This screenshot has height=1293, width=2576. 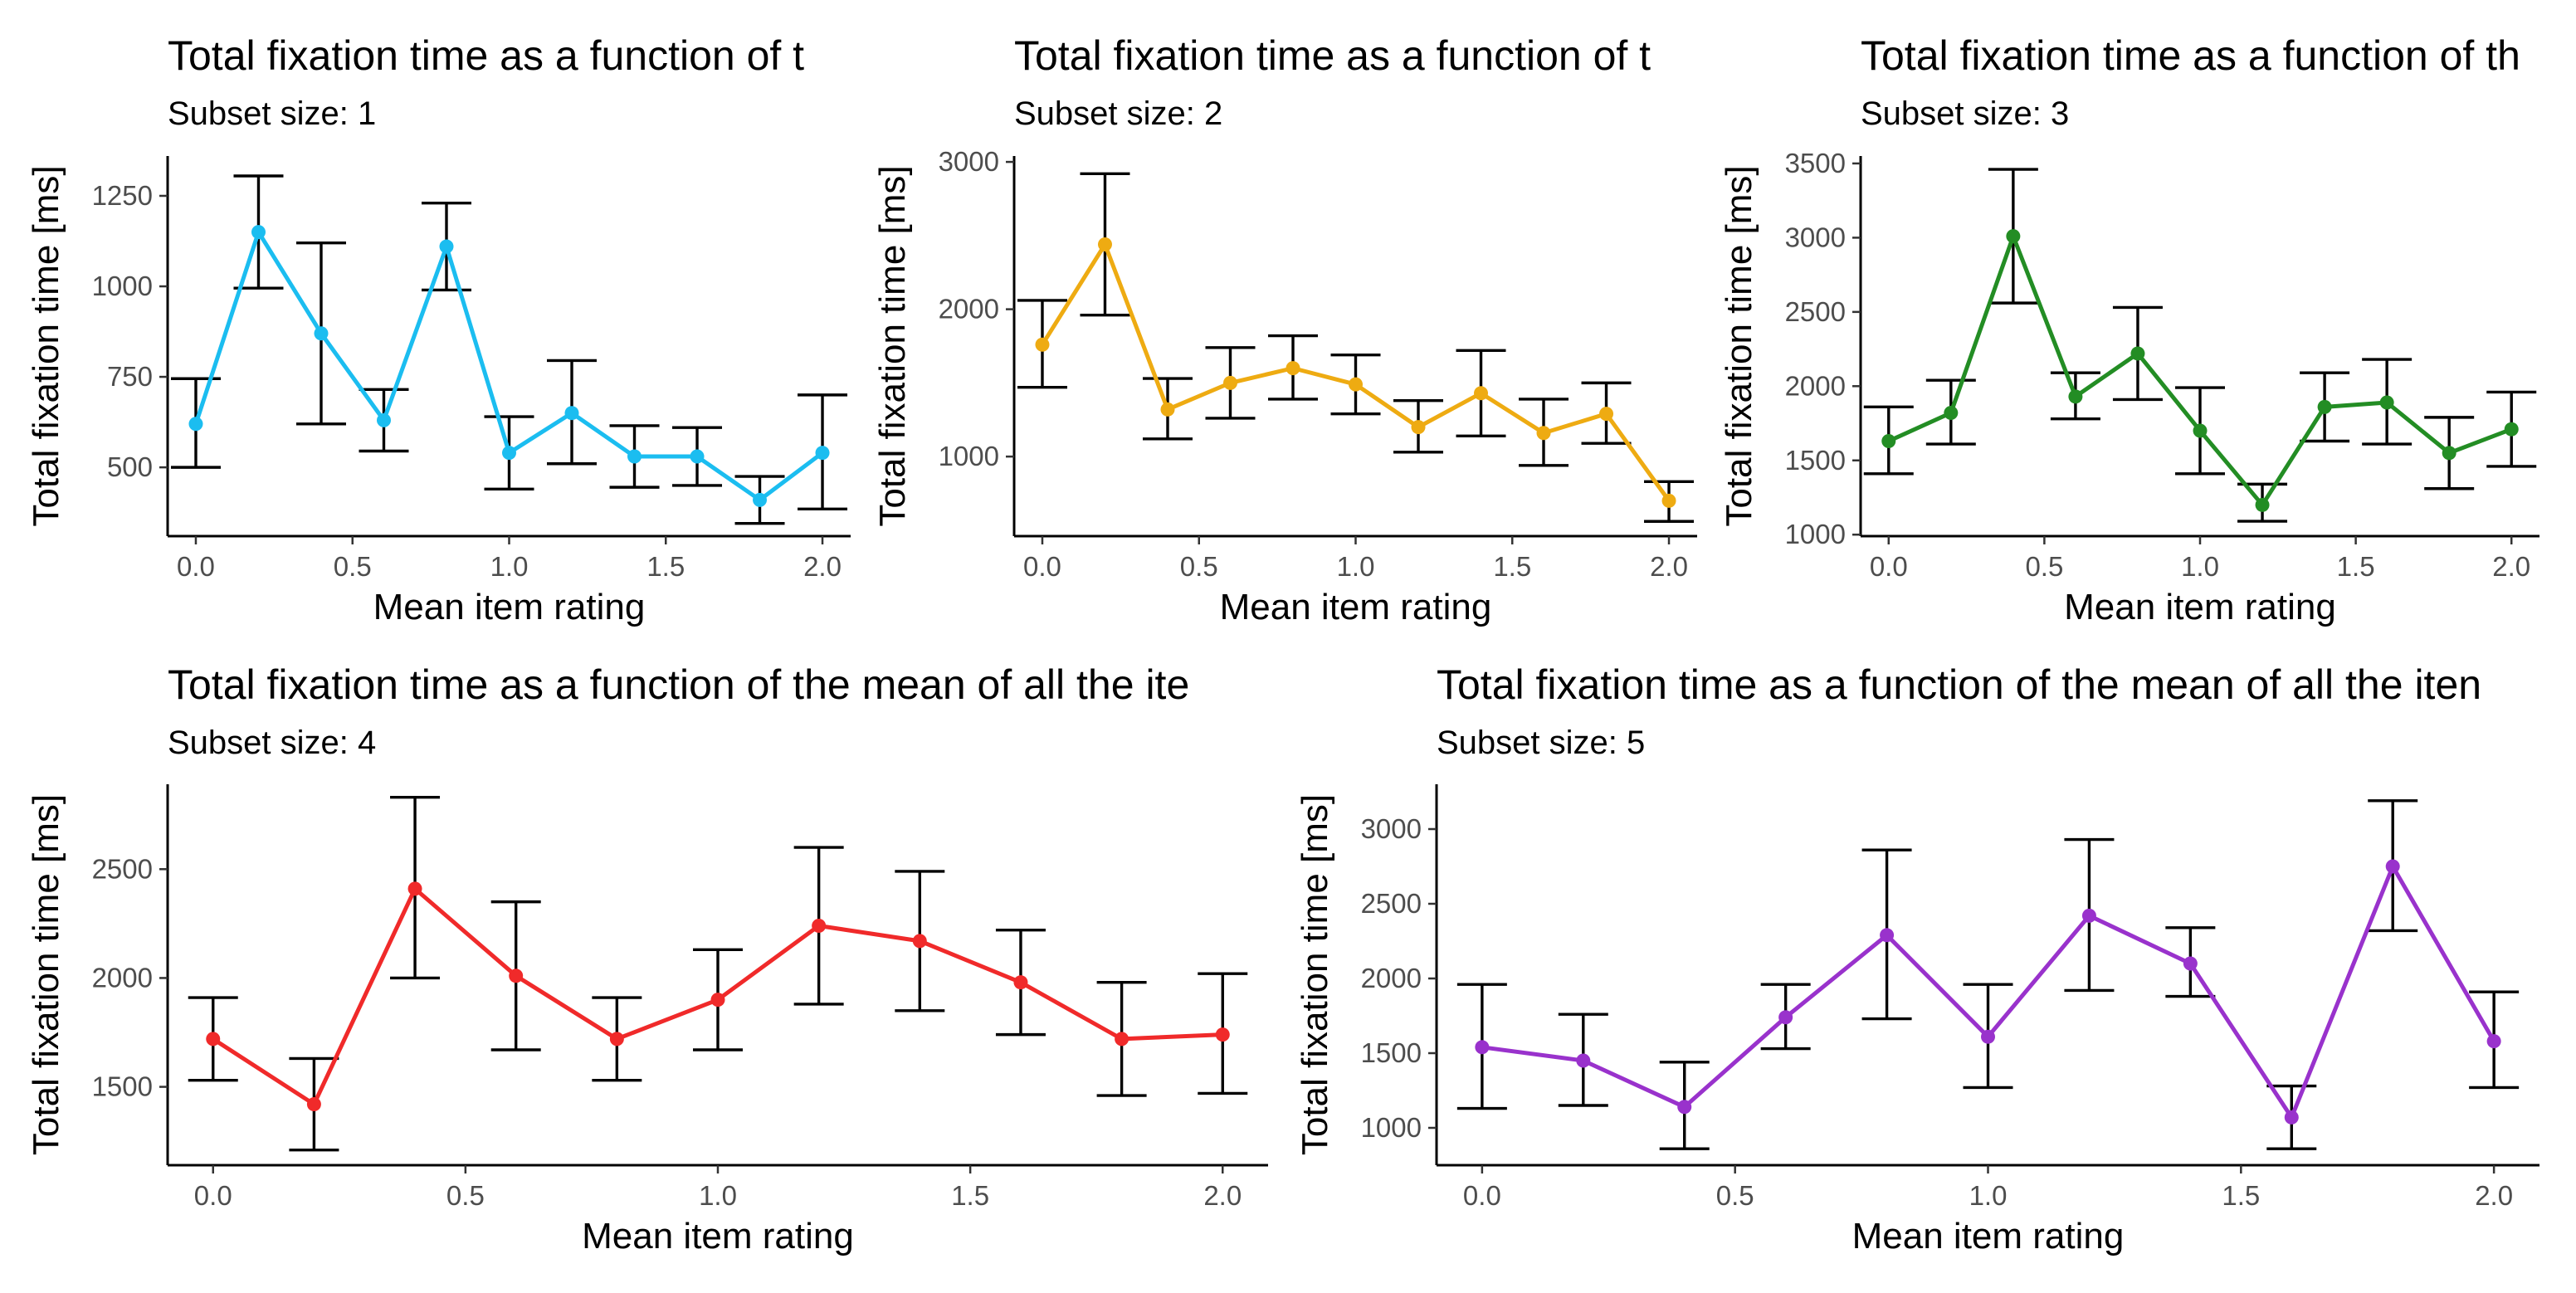 I want to click on chart-subtitle: Subset size: 5, so click(x=1541, y=743).